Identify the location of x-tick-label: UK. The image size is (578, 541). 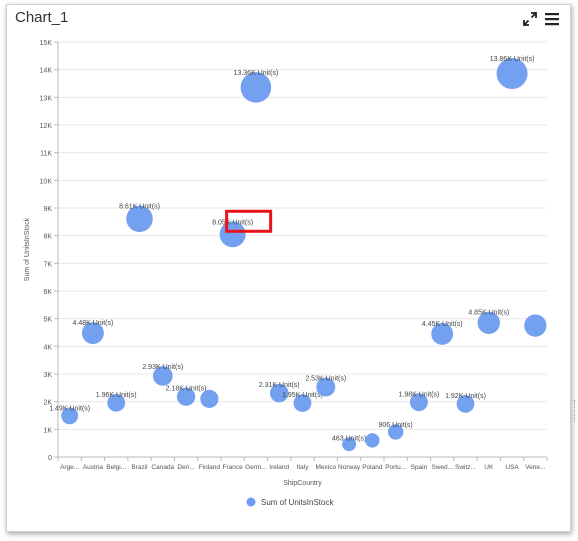
(489, 467).